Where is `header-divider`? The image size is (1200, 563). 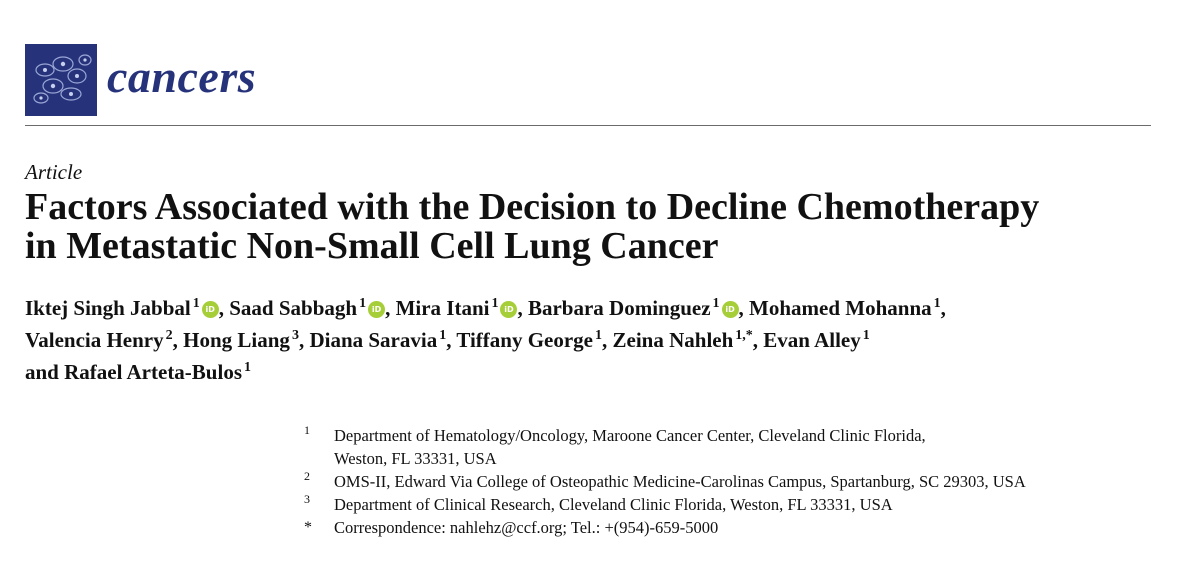
header-divider is located at coordinates (588, 125).